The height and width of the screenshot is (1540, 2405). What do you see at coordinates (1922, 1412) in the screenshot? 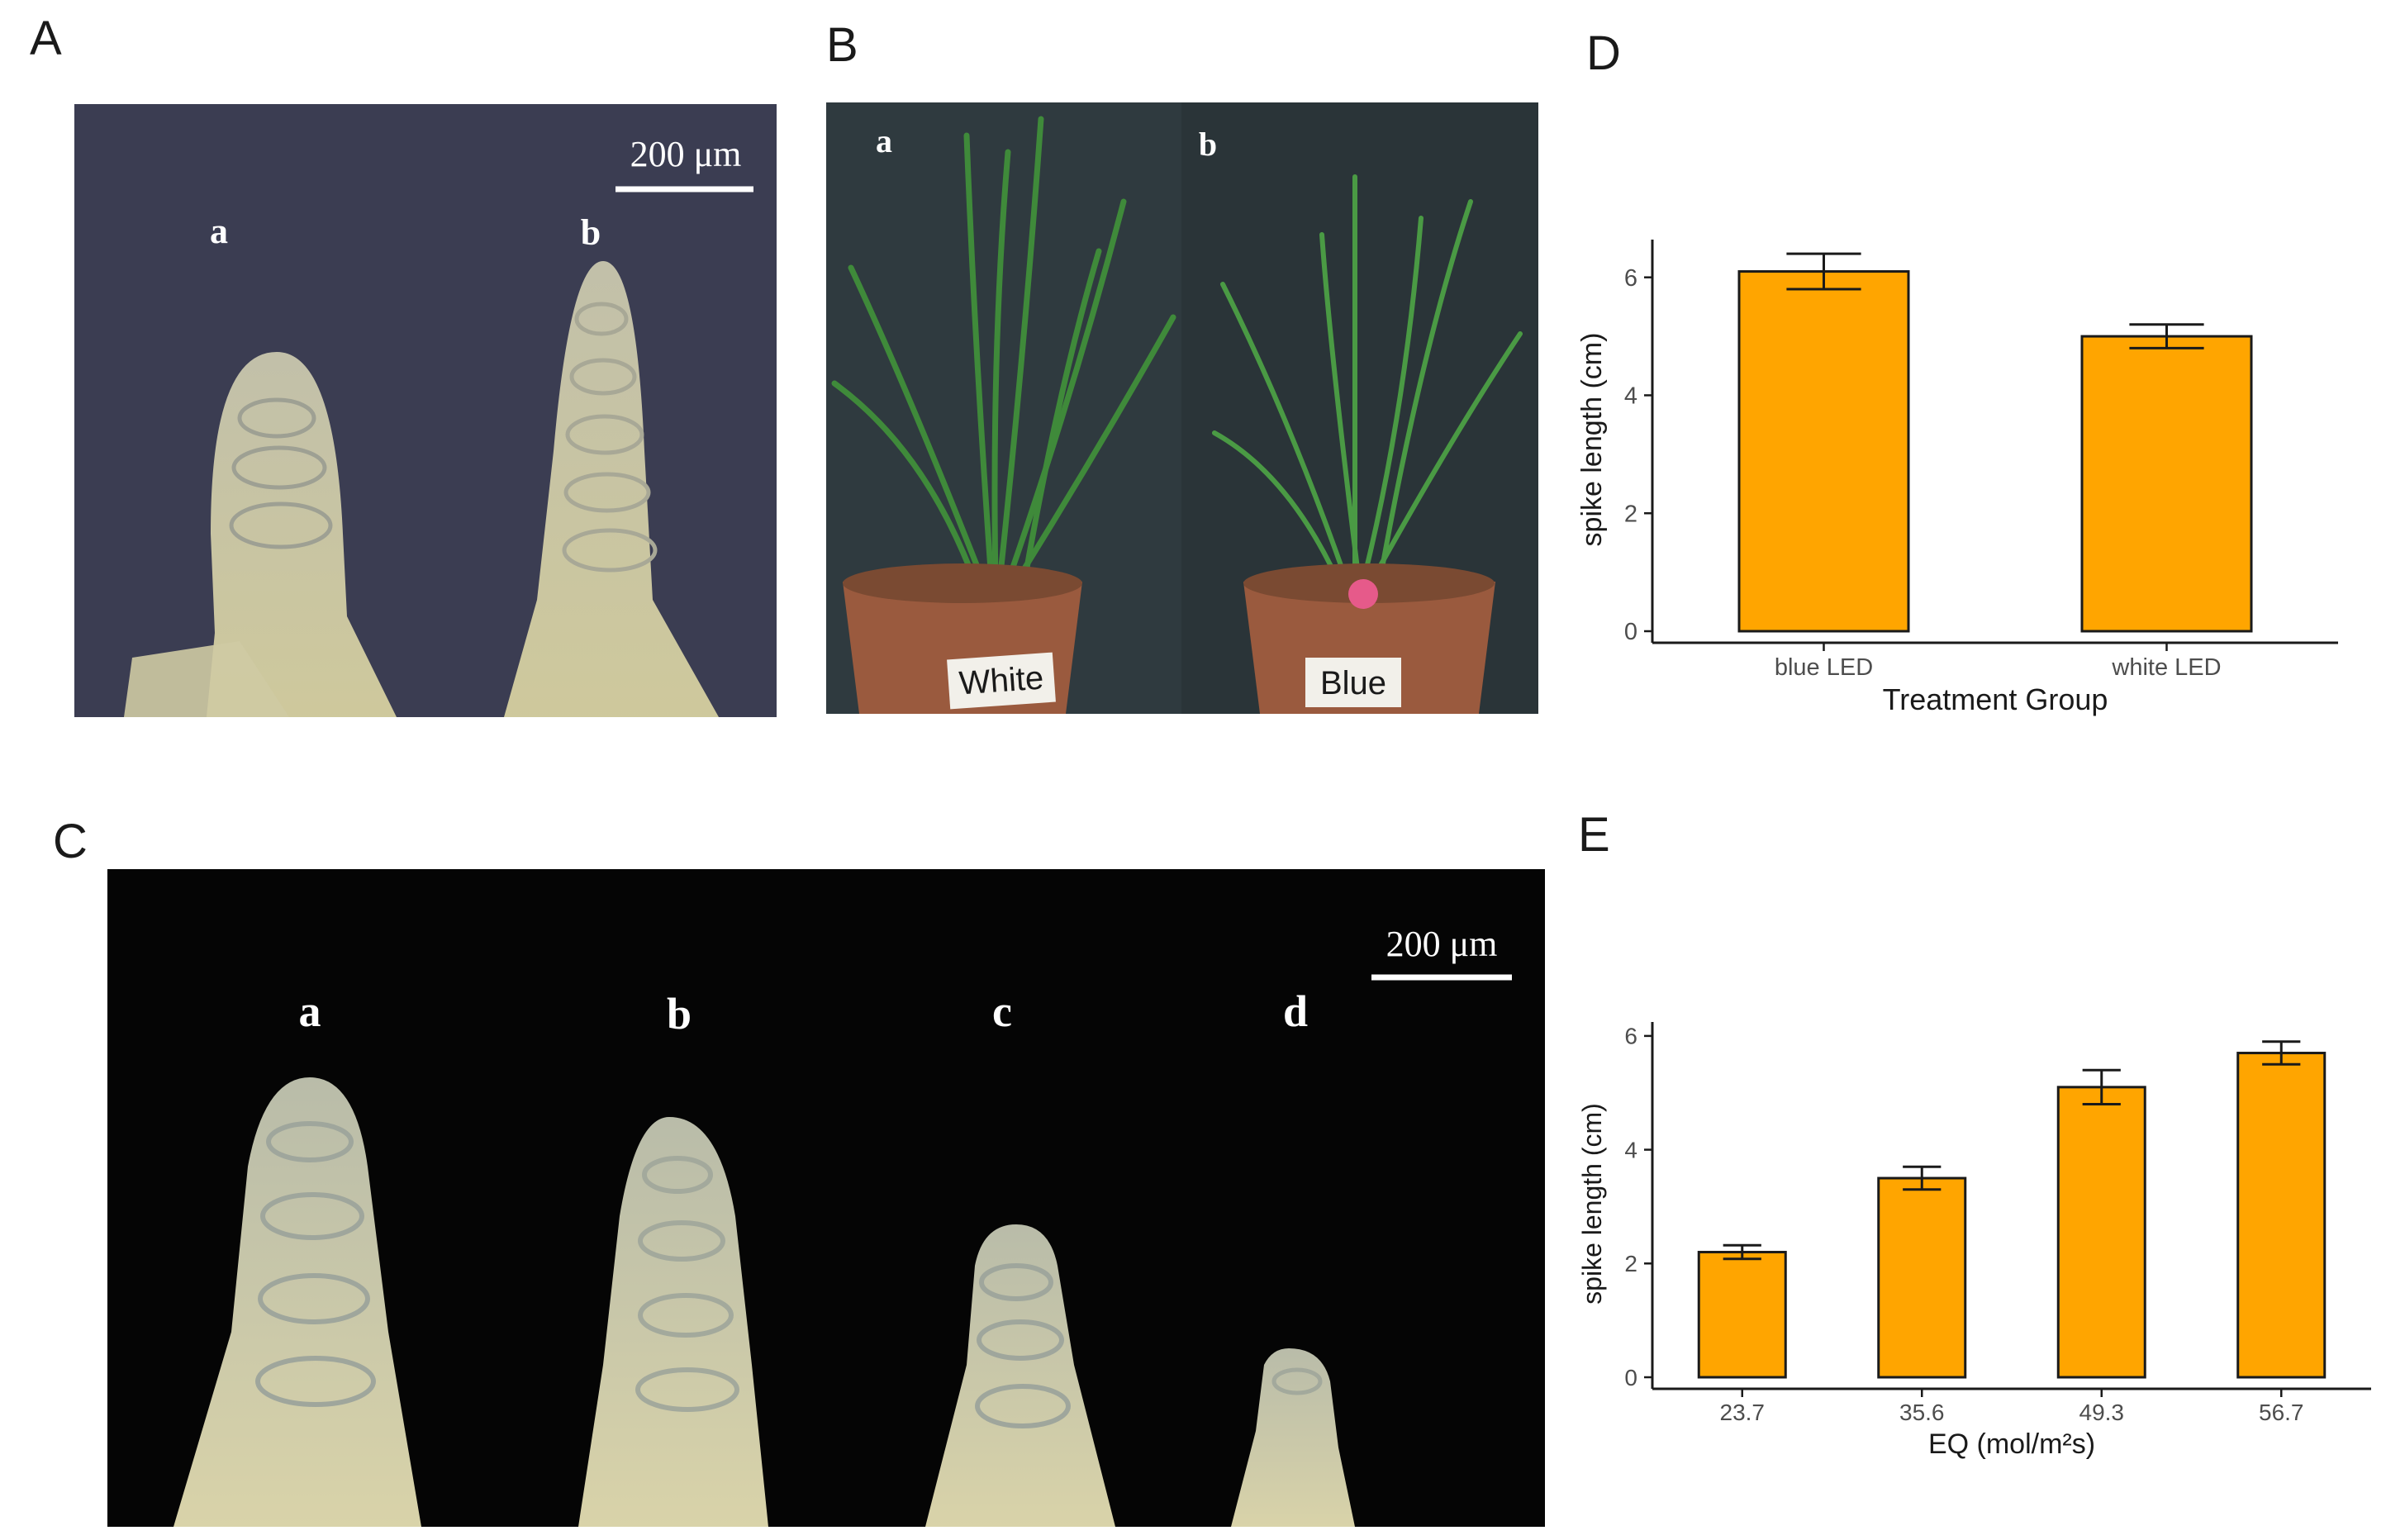
I see `x-tick-label: 35.6` at bounding box center [1922, 1412].